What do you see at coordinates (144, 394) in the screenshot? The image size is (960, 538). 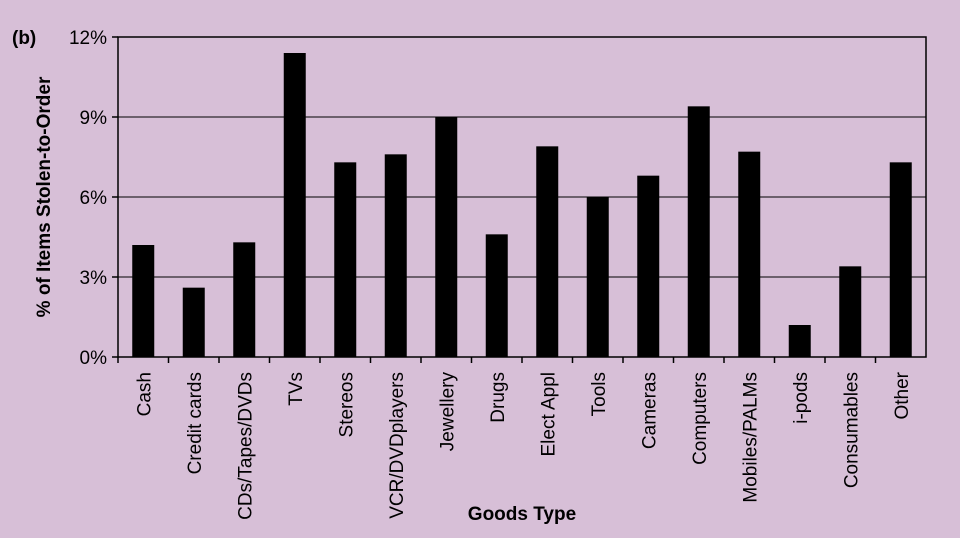 I see `x-tick-label: Cash` at bounding box center [144, 394].